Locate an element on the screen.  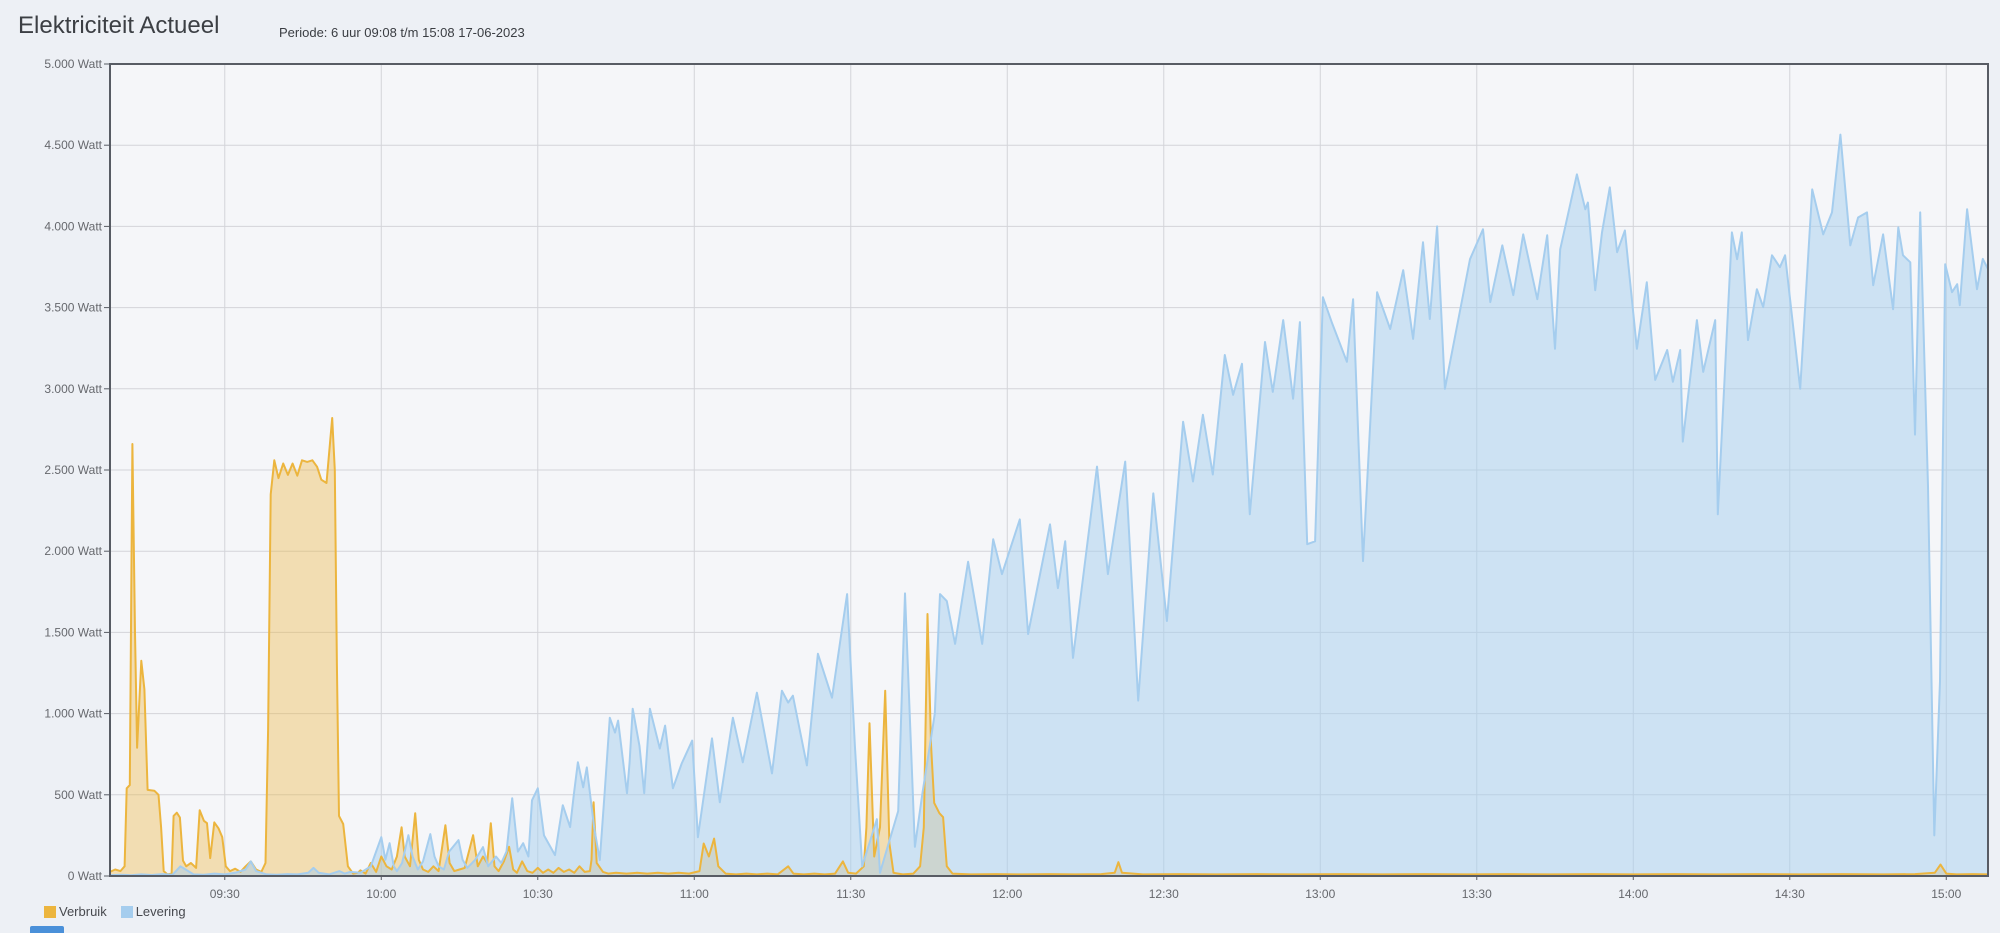
y-axis-label: 4.000 Watt is located at coordinates (73, 226).